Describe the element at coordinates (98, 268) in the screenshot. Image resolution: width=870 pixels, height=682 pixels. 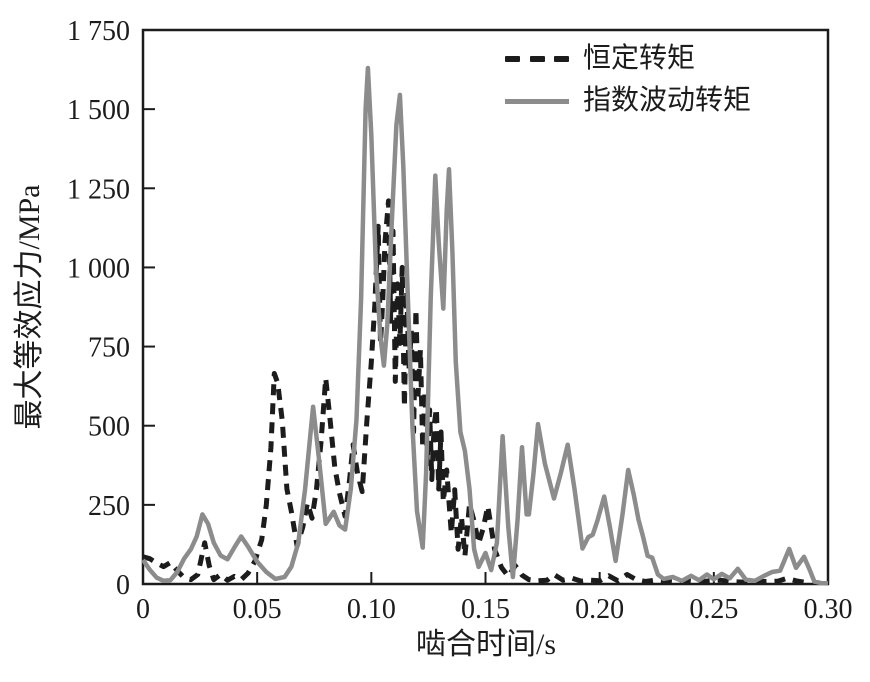
I see `y-tick-label: 1 000` at that location.